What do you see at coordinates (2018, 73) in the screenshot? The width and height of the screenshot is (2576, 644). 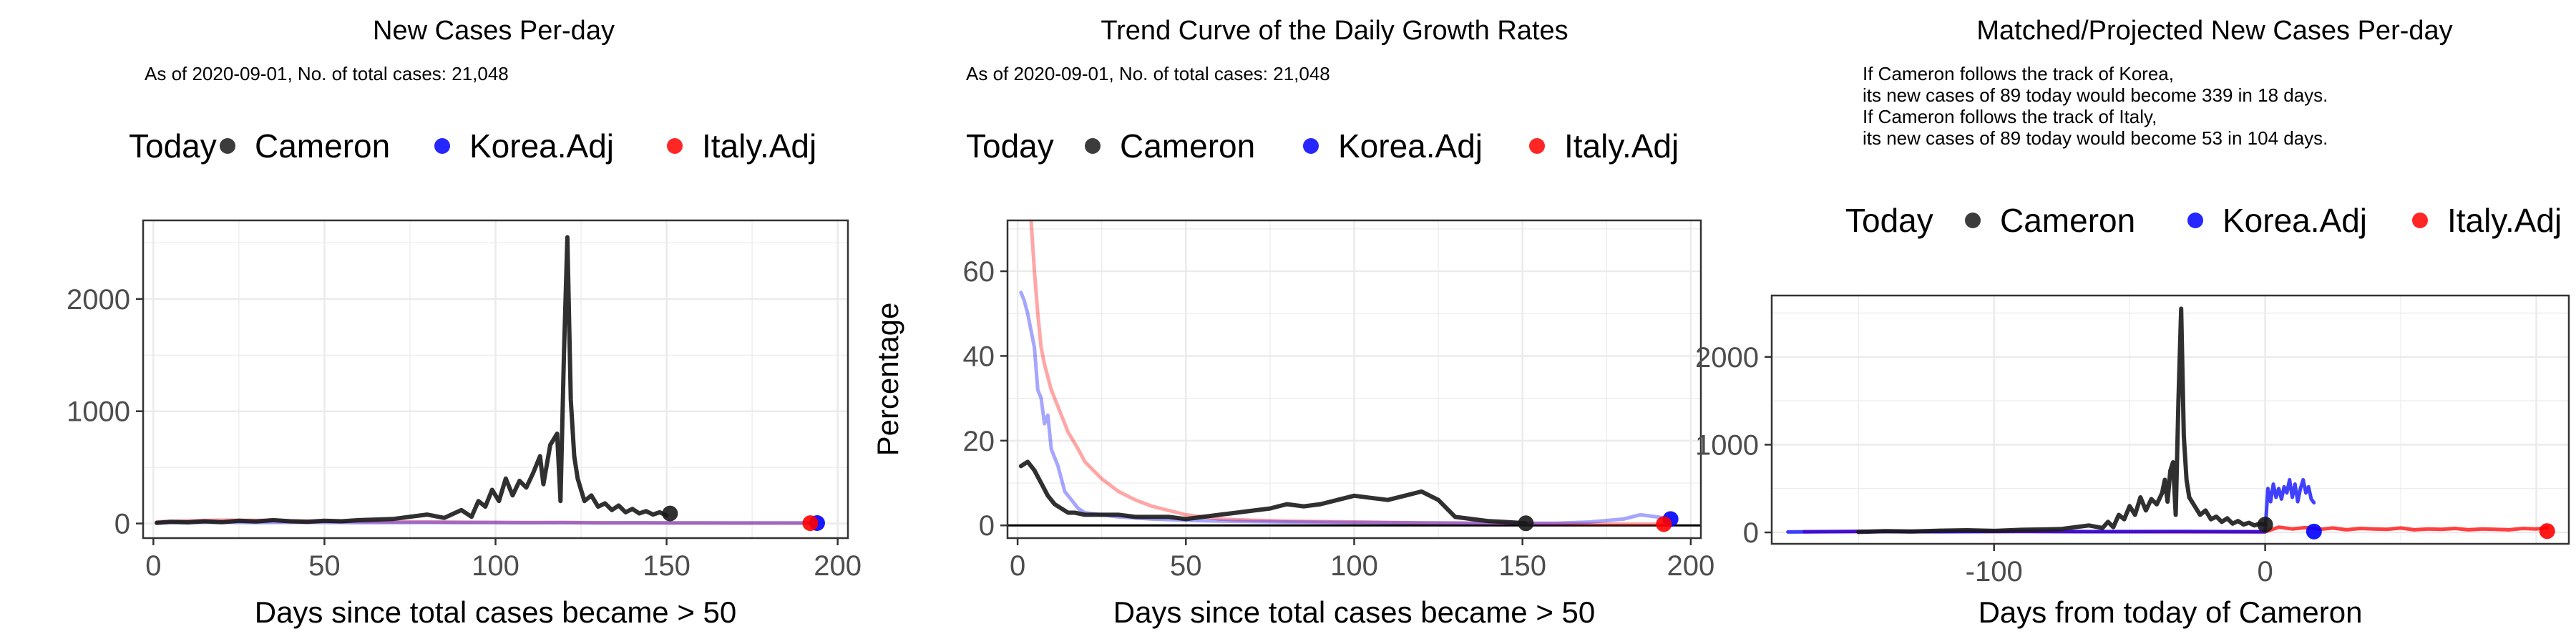 I see `chart-subtitle: If Cameron follows the track of Korea,` at bounding box center [2018, 73].